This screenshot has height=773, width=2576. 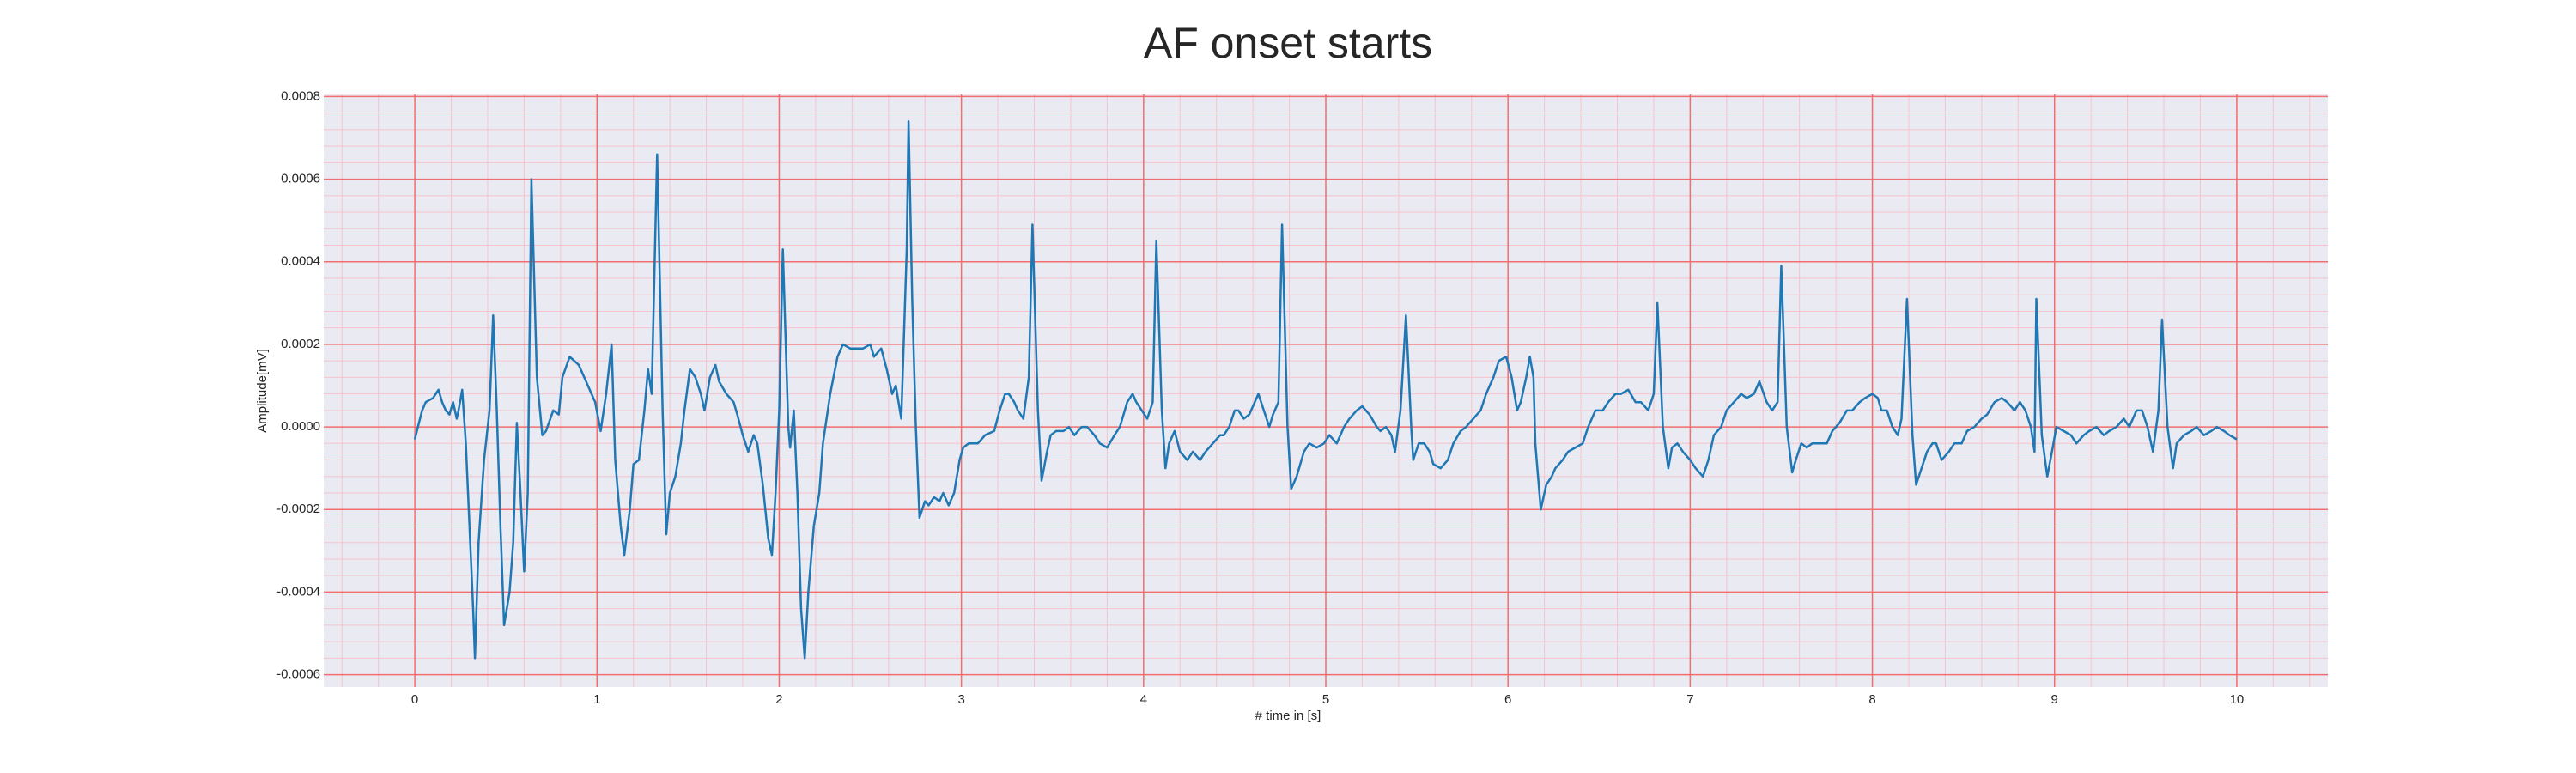 What do you see at coordinates (1689, 699) in the screenshot?
I see `x-tick-label: 7` at bounding box center [1689, 699].